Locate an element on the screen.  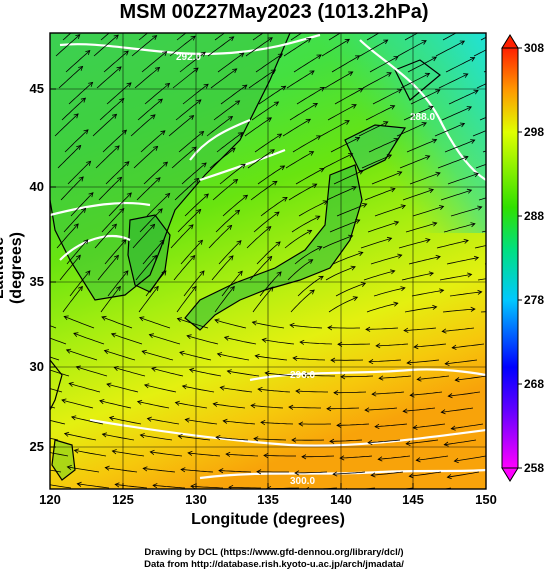
y-axis-label: Latitude (degrees) is located at coordinates (12, 268).